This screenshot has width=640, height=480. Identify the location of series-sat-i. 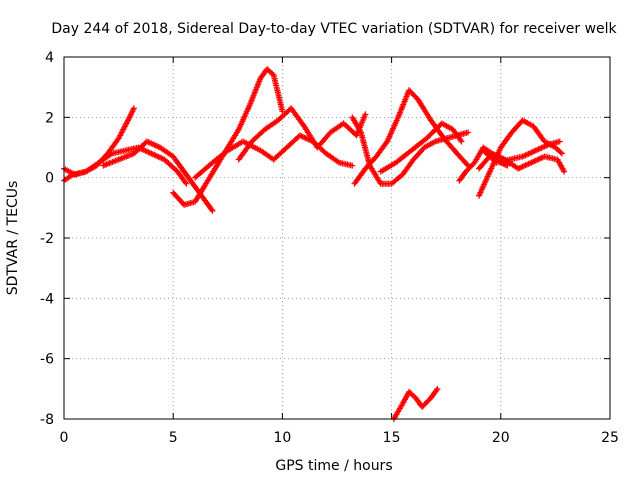
(421, 147).